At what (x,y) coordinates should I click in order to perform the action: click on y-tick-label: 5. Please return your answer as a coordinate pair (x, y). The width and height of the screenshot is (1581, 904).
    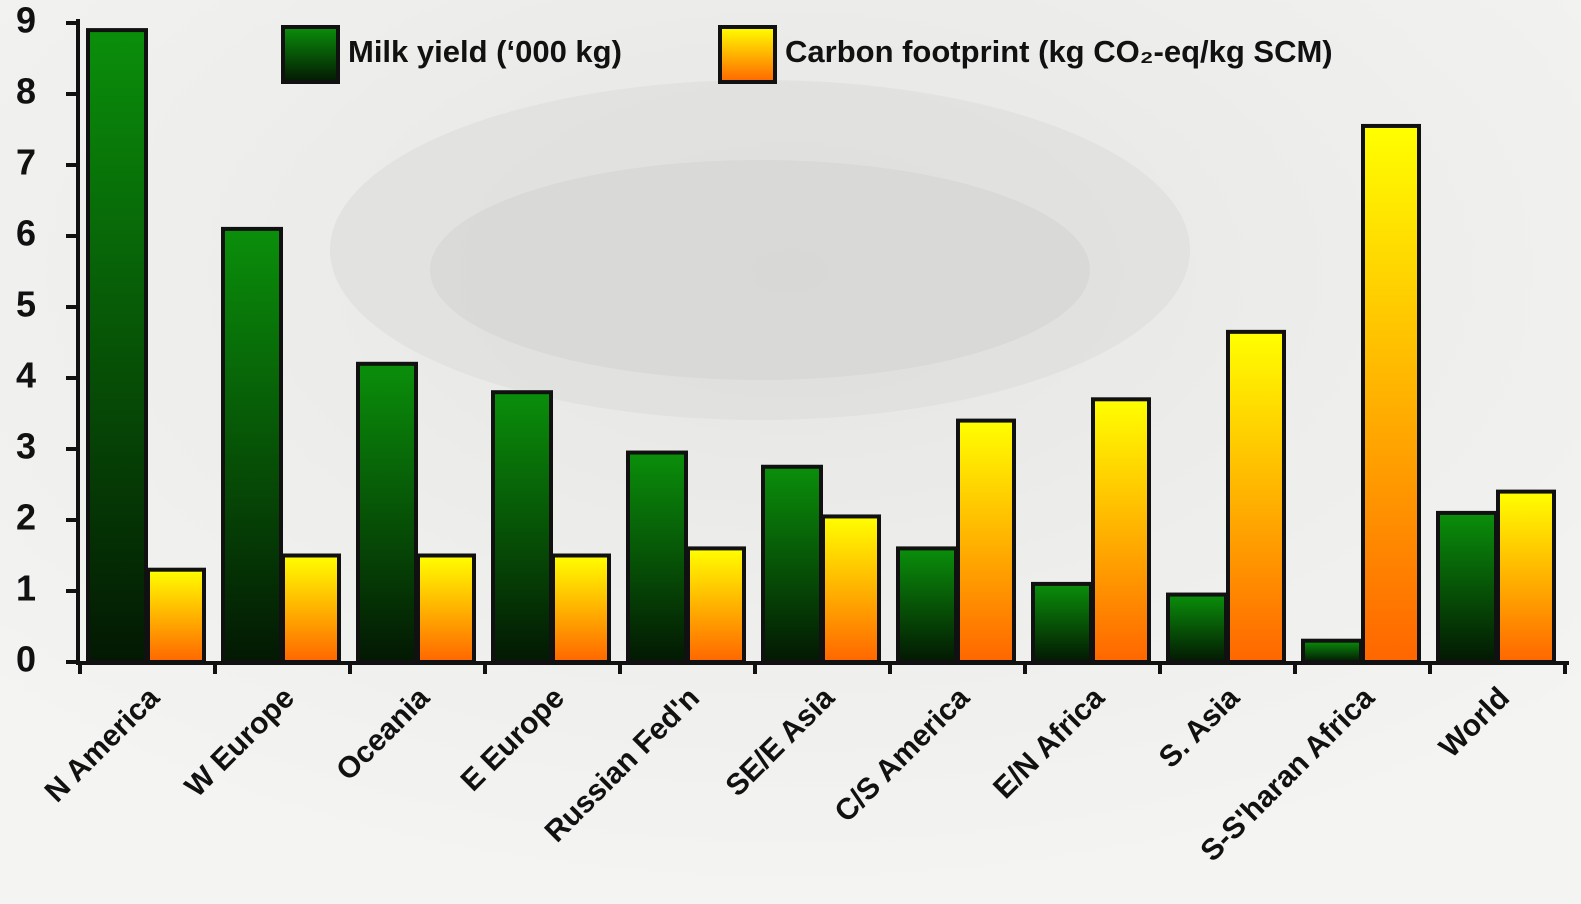
    Looking at the image, I should click on (26, 304).